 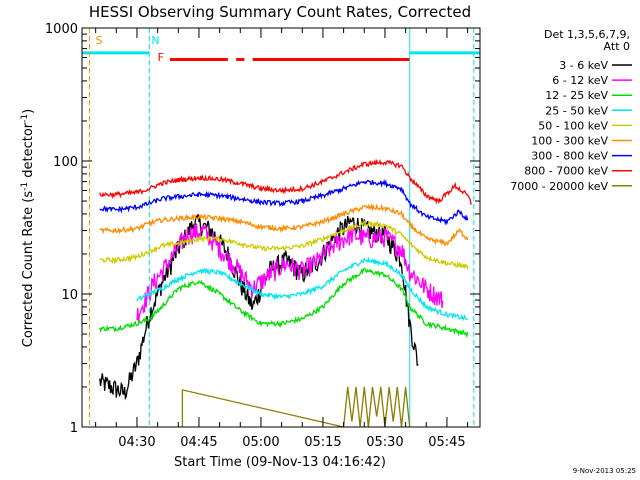 What do you see at coordinates (569, 156) in the screenshot?
I see `legend-label-300-800-kev: 300 - 800 keV` at bounding box center [569, 156].